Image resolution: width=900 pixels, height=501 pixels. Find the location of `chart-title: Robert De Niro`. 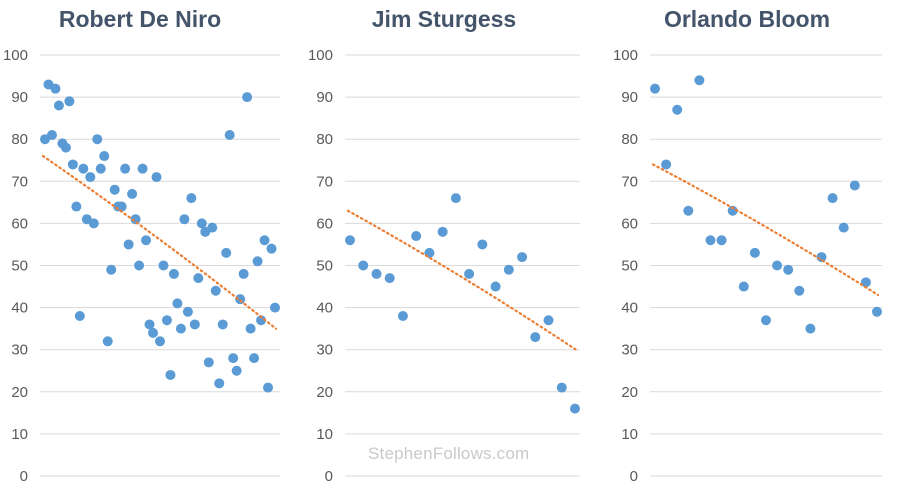

chart-title: Robert De Niro is located at coordinates (140, 19).